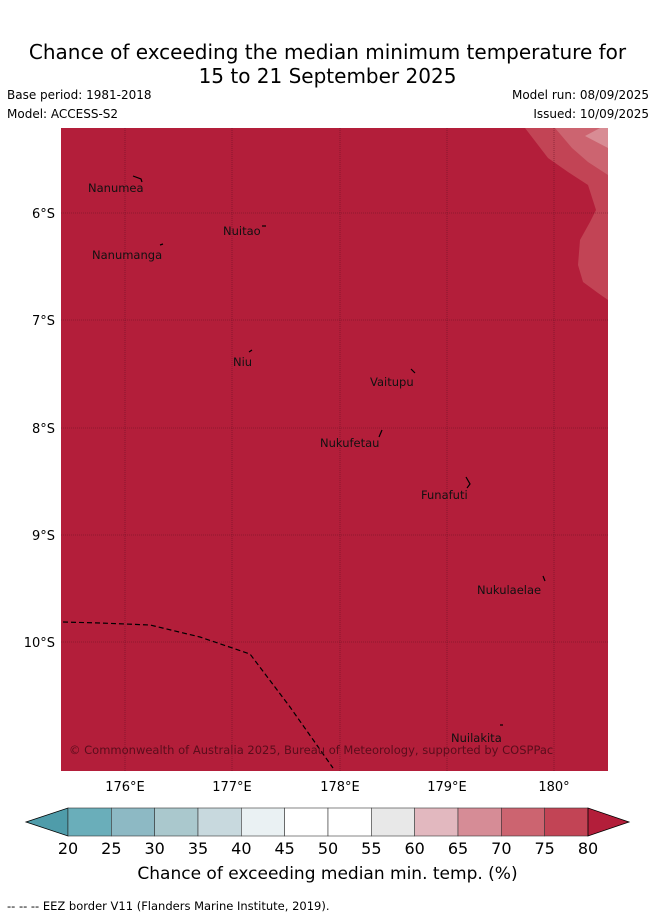 This screenshot has width=655, height=919. What do you see at coordinates (371, 848) in the screenshot?
I see `colorbar-tick-label: 55` at bounding box center [371, 848].